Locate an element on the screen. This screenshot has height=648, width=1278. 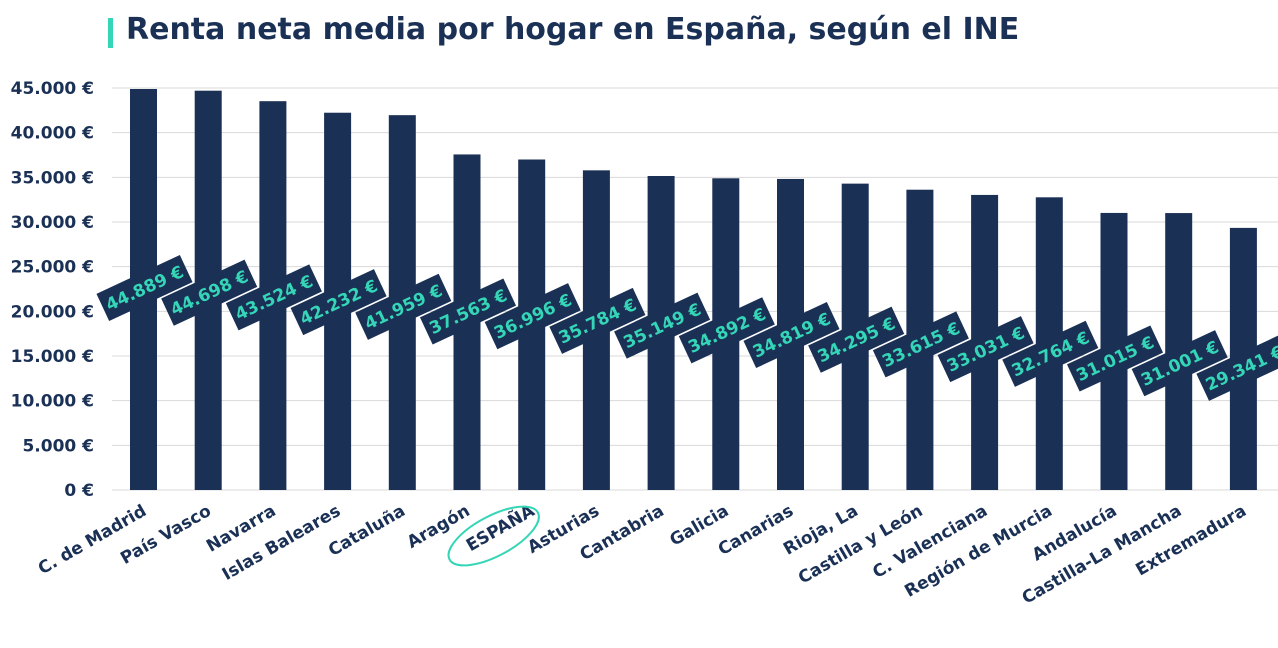
y-tick-label: 15.000 € is located at coordinates (52, 357).